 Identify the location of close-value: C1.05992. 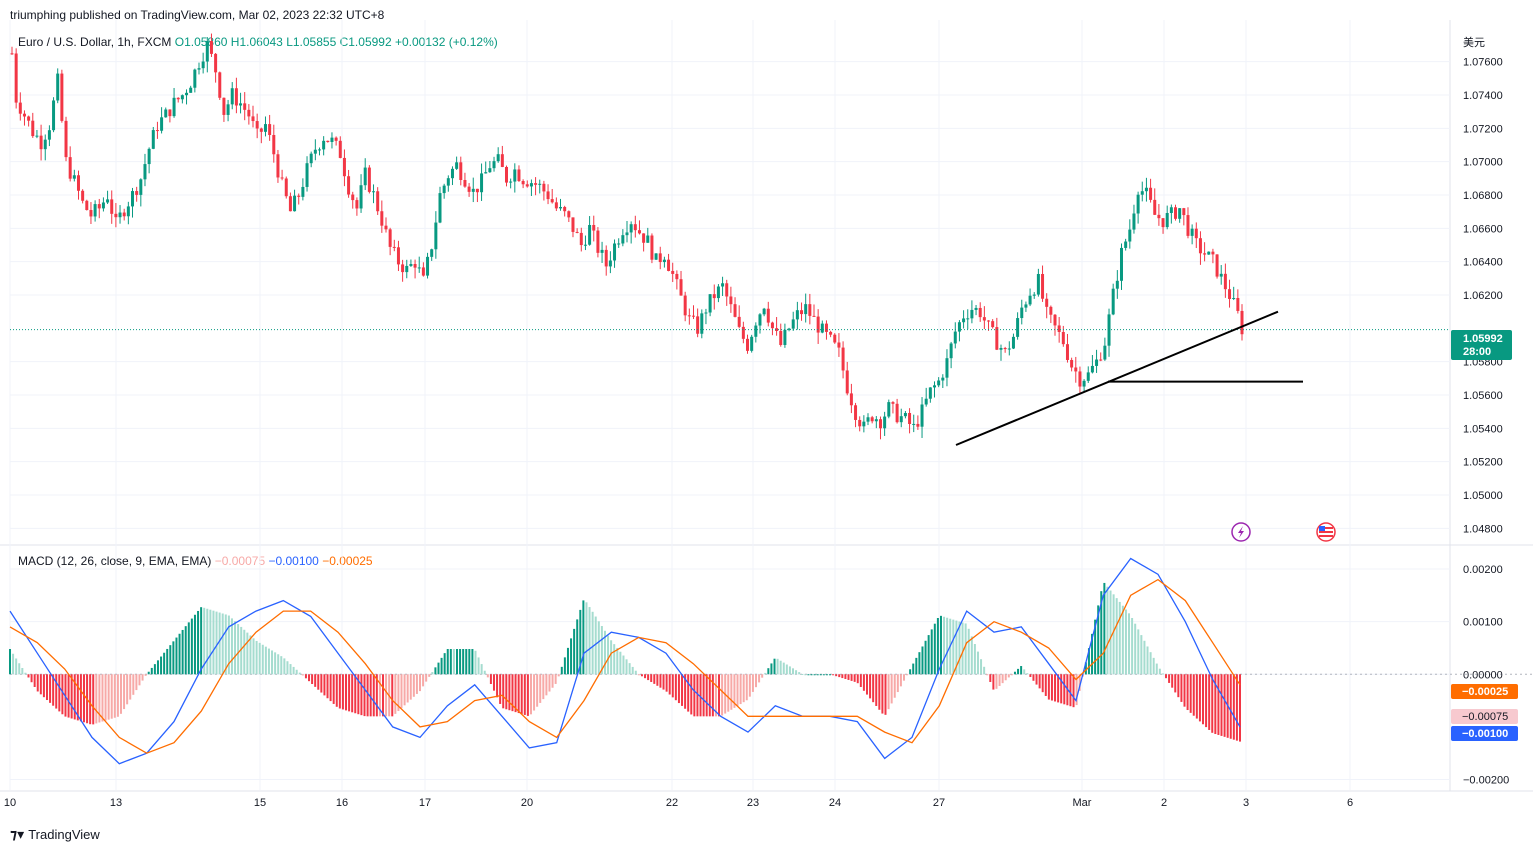
(365, 42).